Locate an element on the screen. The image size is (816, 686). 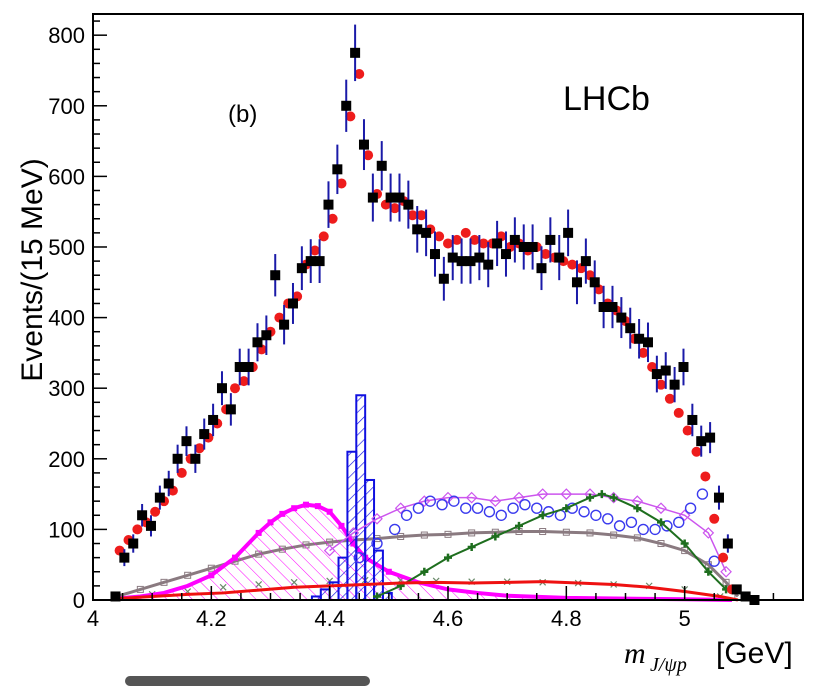
x-tick-label: 4.8 is located at coordinates (566, 618).